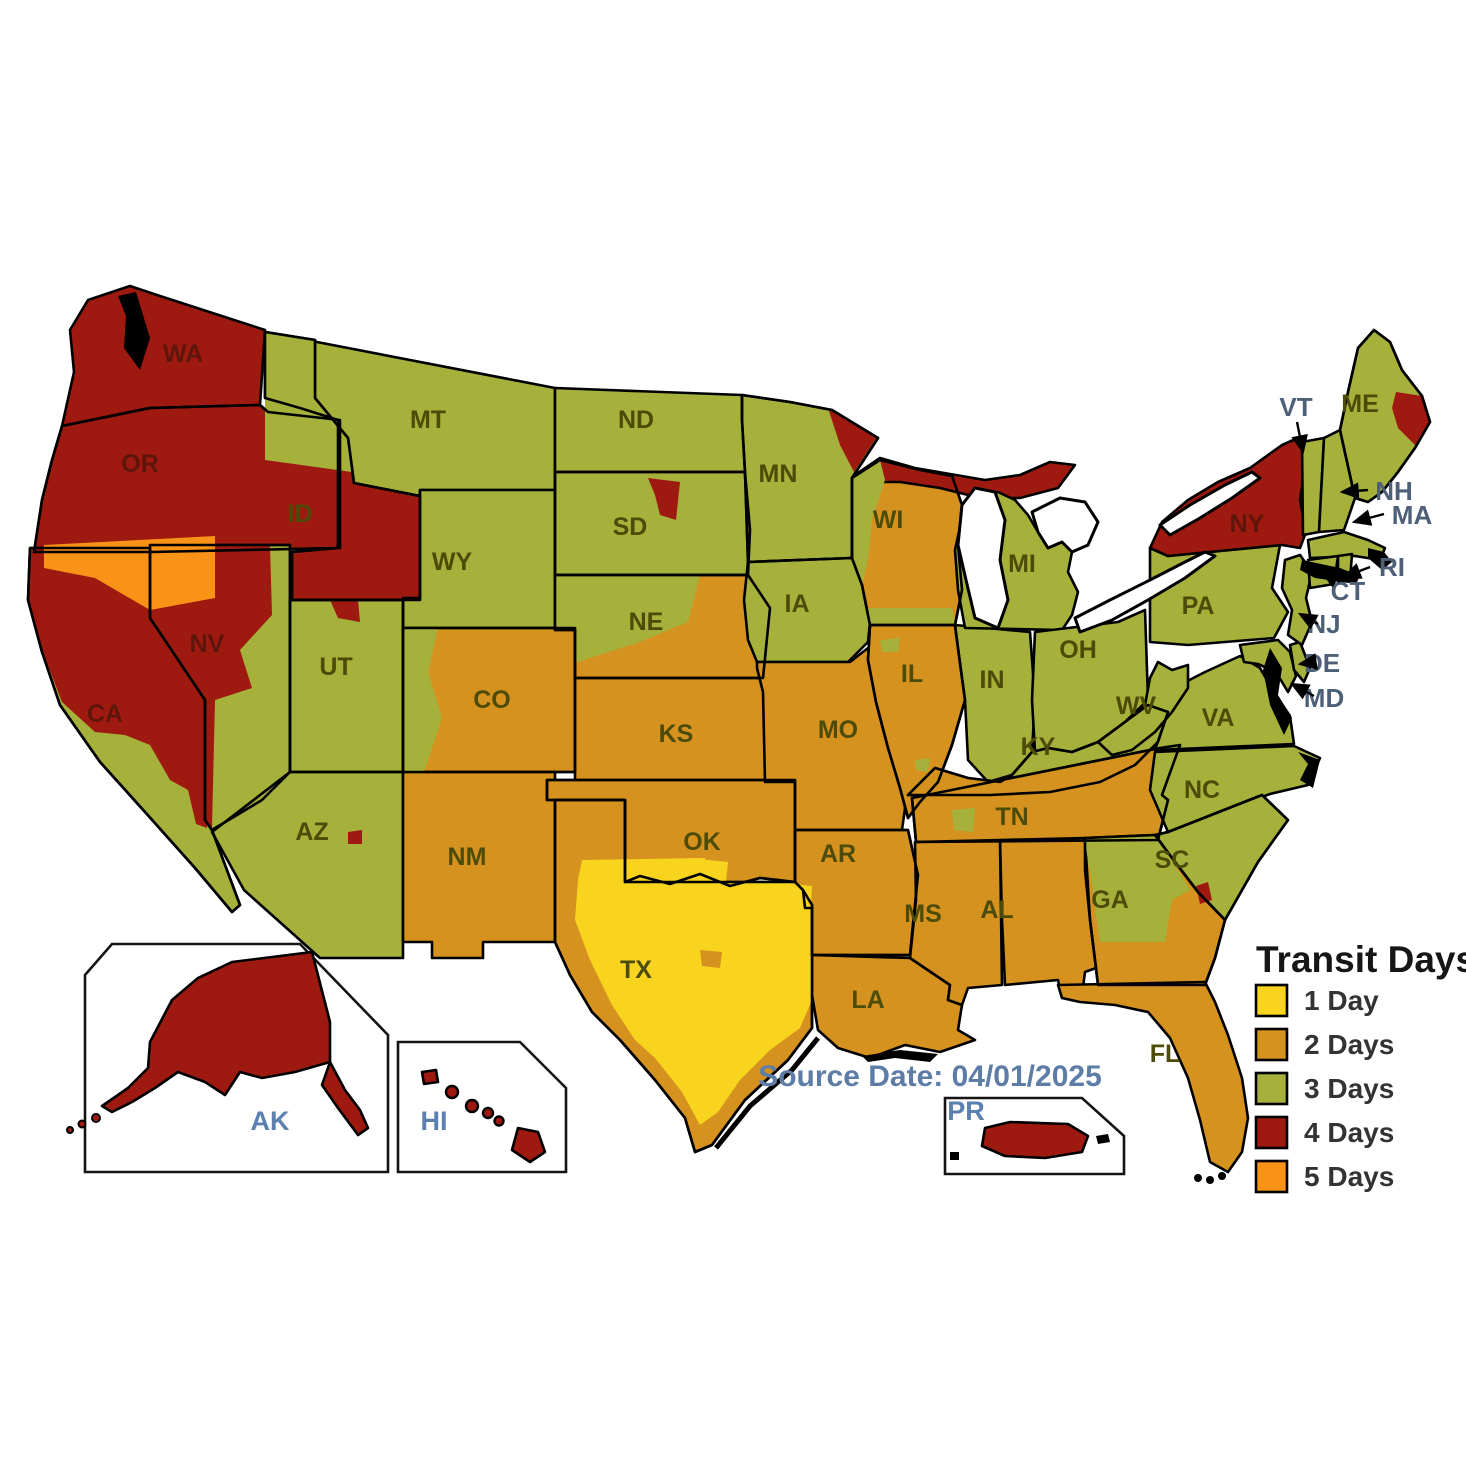 The height and width of the screenshot is (1466, 1466). Describe the element at coordinates (430, 1077) in the screenshot. I see `state-hi` at that location.